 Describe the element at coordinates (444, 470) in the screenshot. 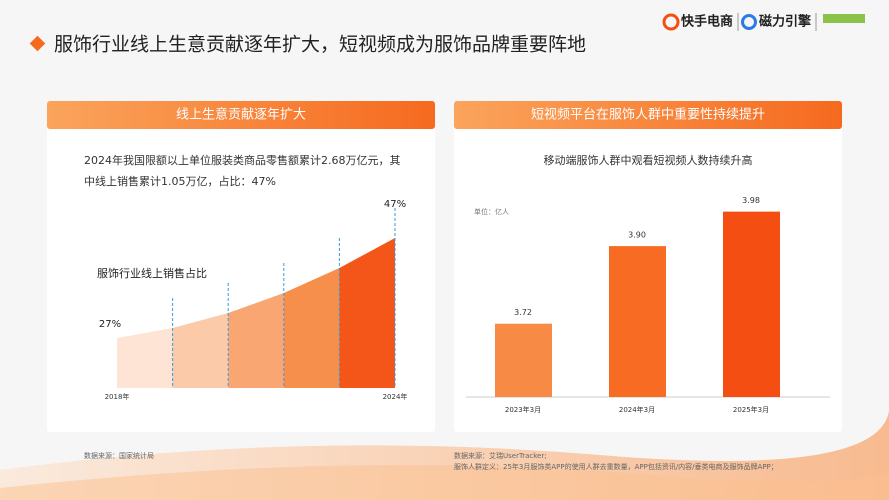

I see `swoosh` at that location.